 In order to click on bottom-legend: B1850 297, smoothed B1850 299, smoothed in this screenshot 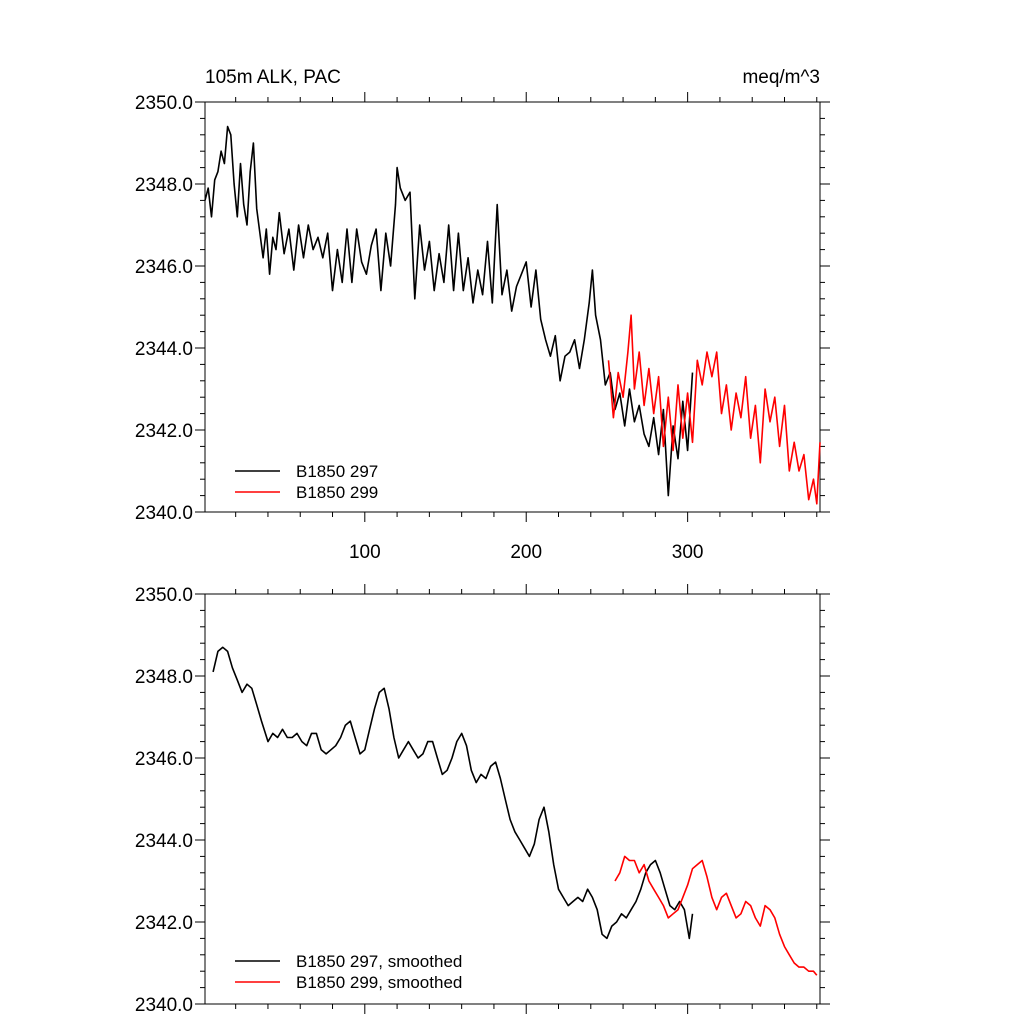, I will do `click(348, 972)`.